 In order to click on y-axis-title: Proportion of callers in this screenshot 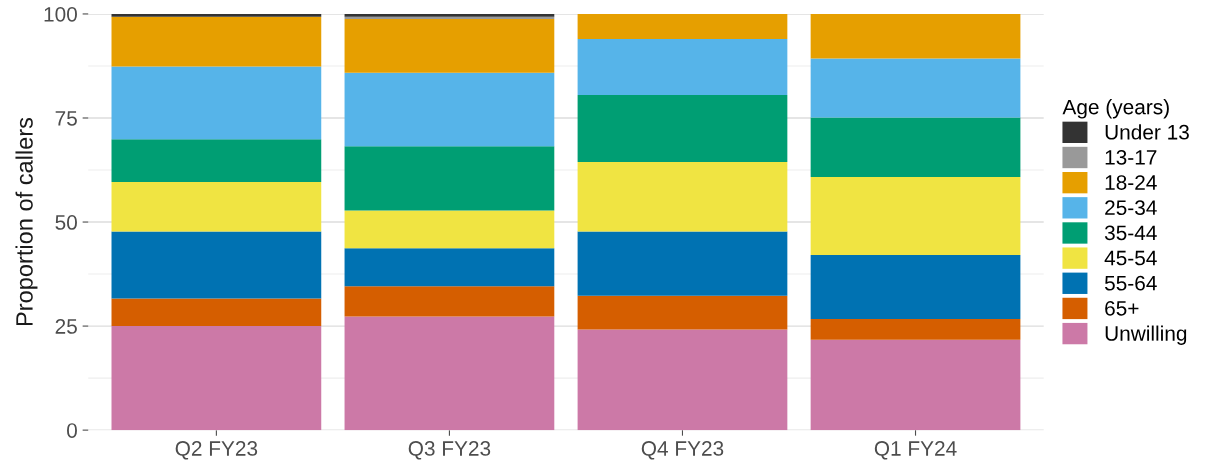, I will do `click(26, 221)`.